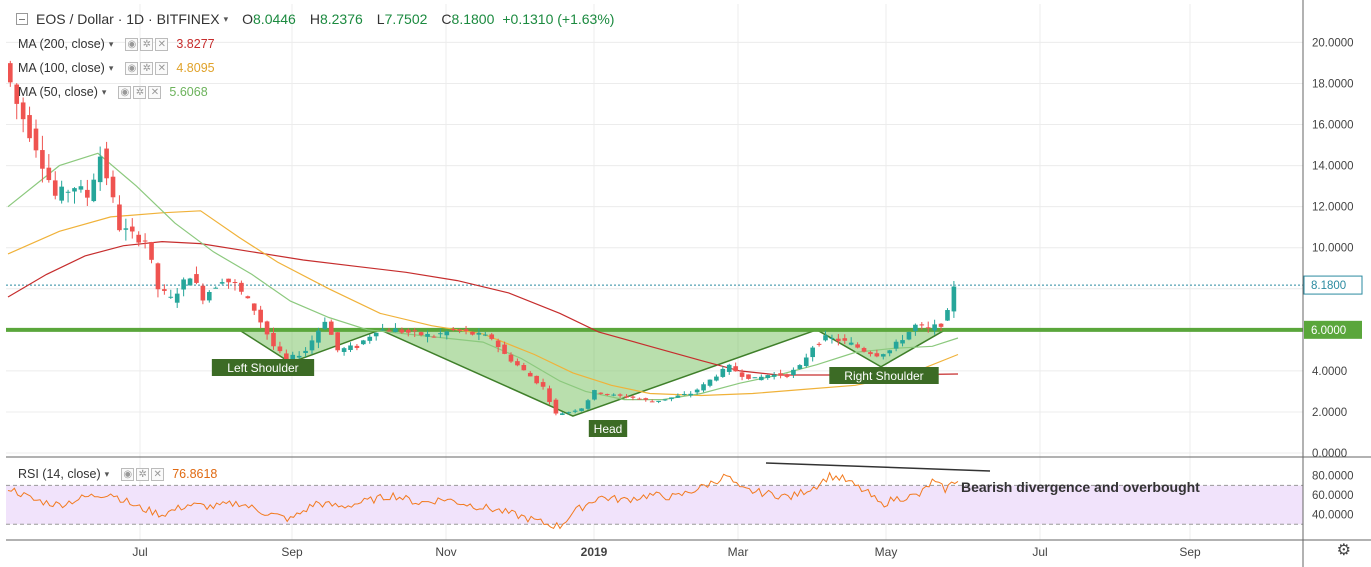  What do you see at coordinates (195, 474) in the screenshot?
I see `indicator-value: 76.8618` at bounding box center [195, 474].